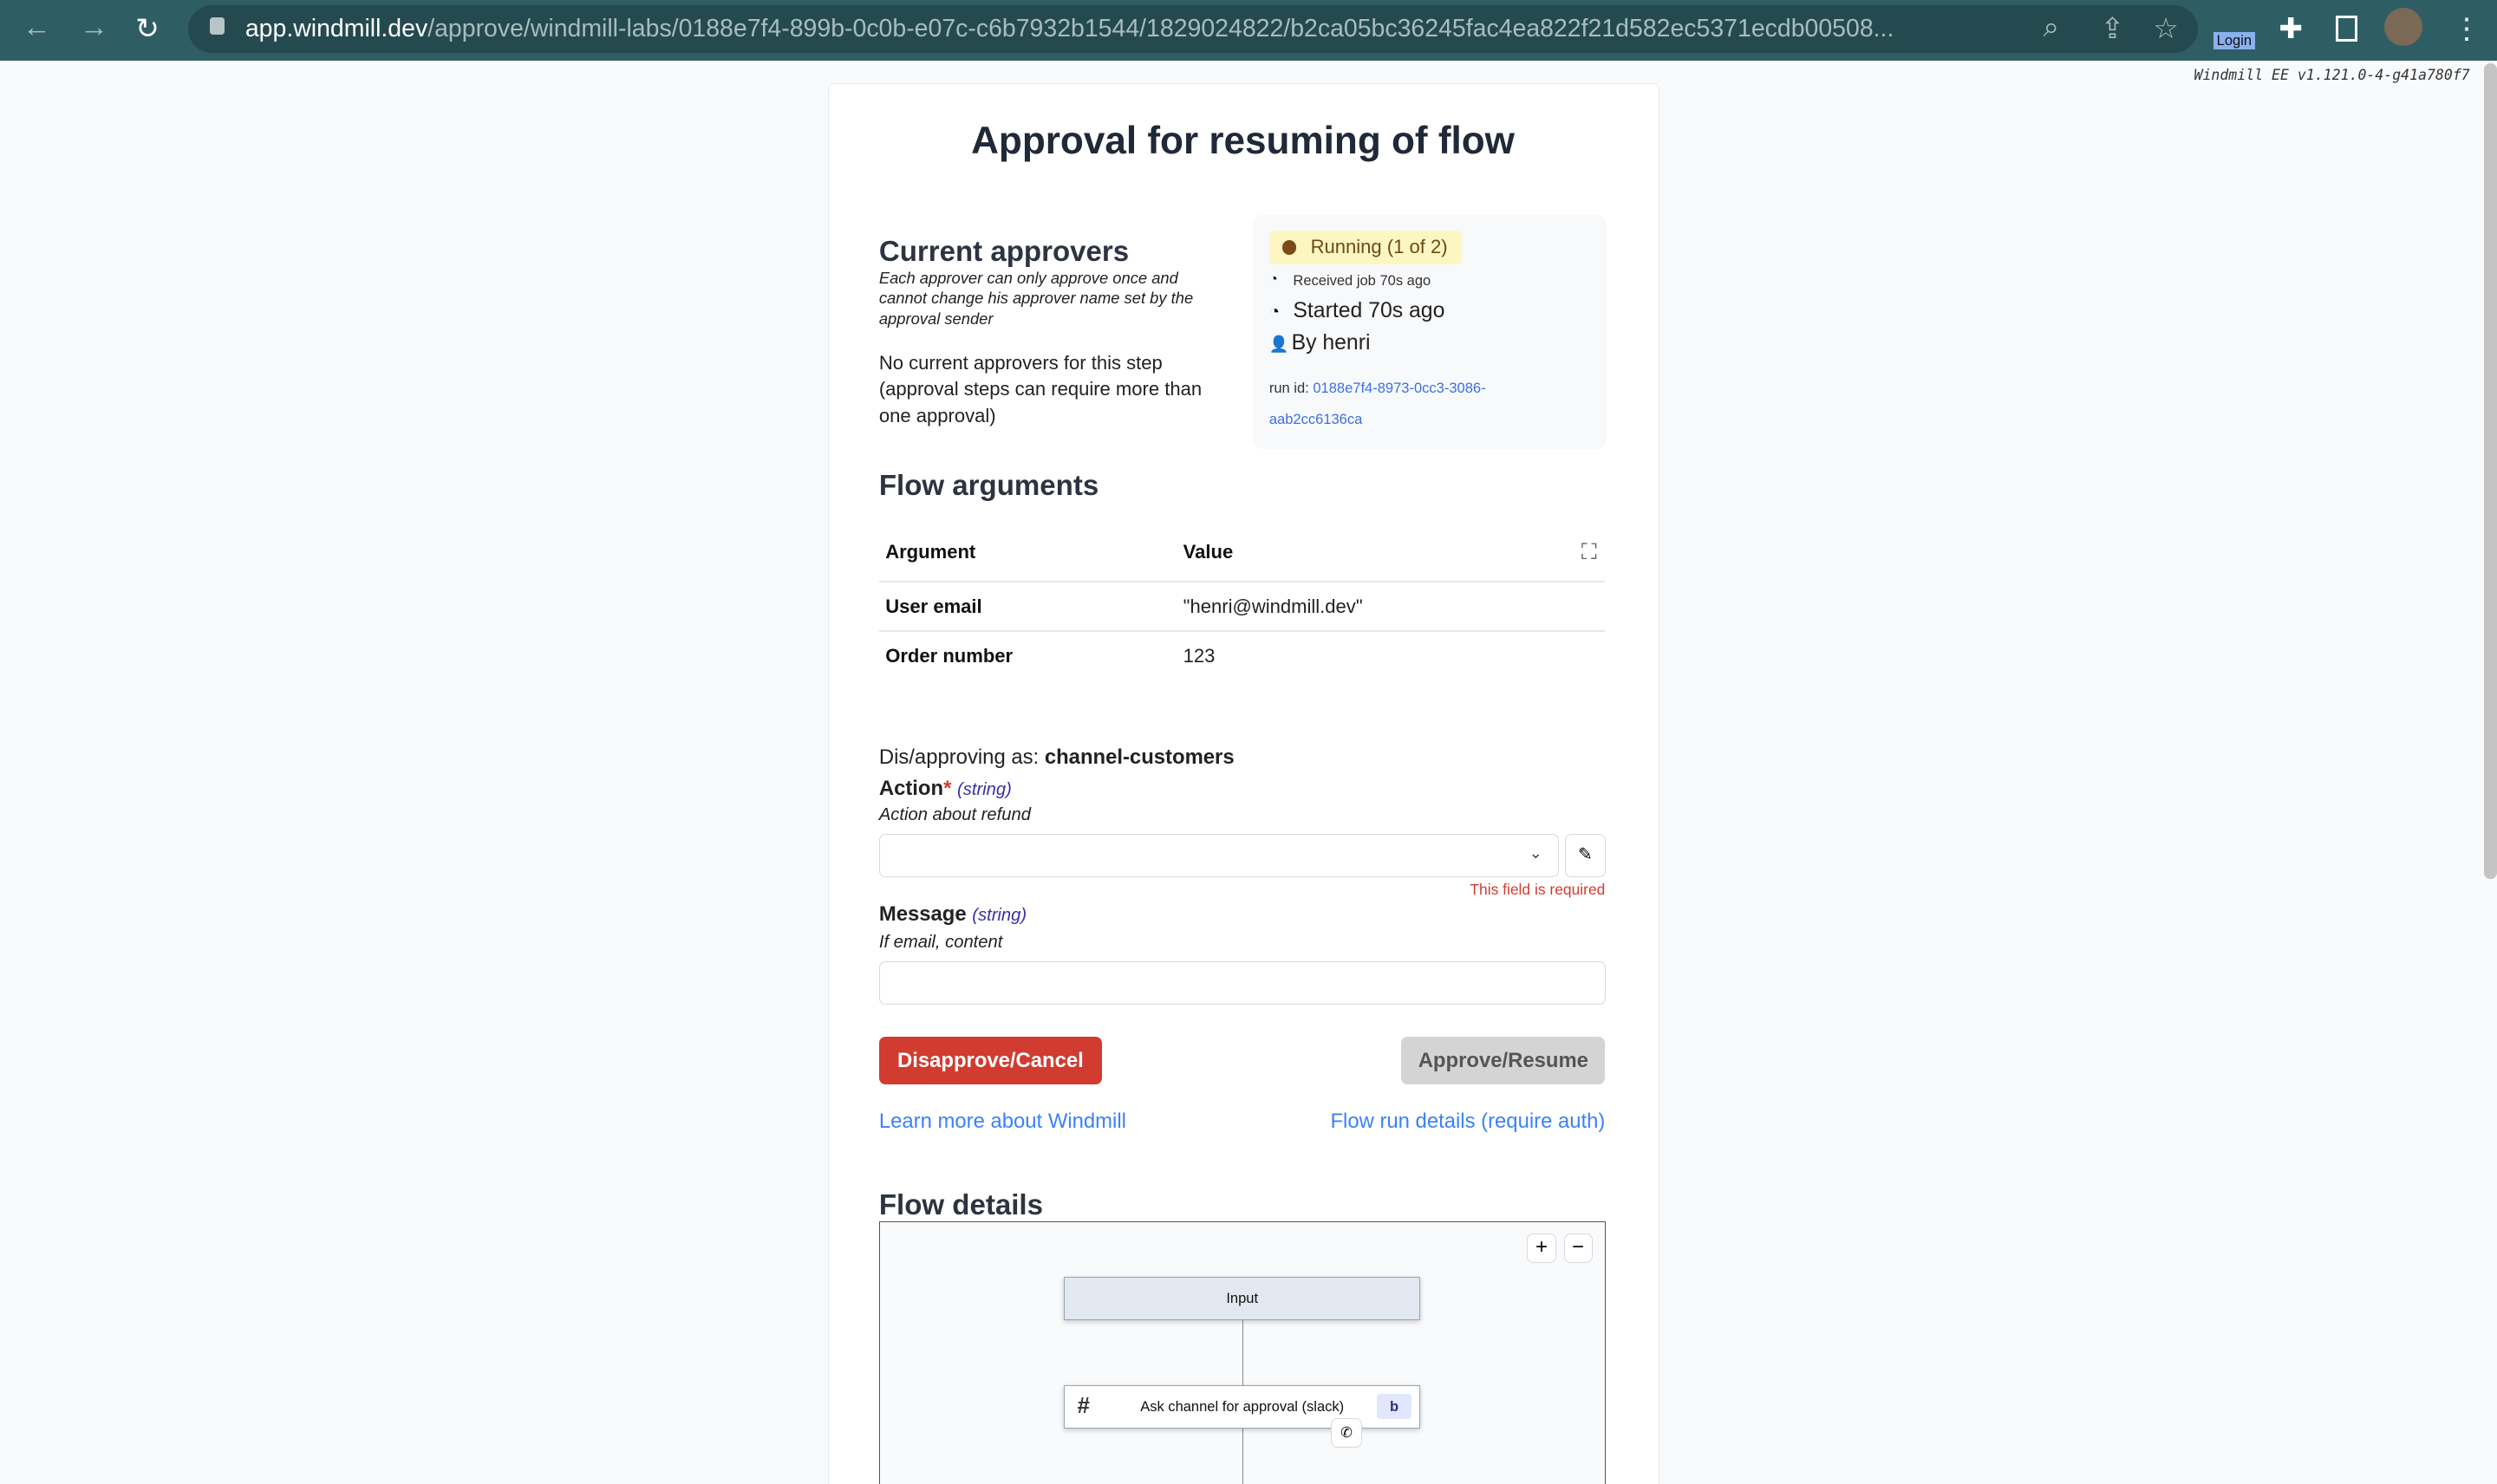 This screenshot has height=1484, width=2497. Describe the element at coordinates (959, 757) in the screenshot. I see `approving-as-label: Dis/approving as:` at that location.